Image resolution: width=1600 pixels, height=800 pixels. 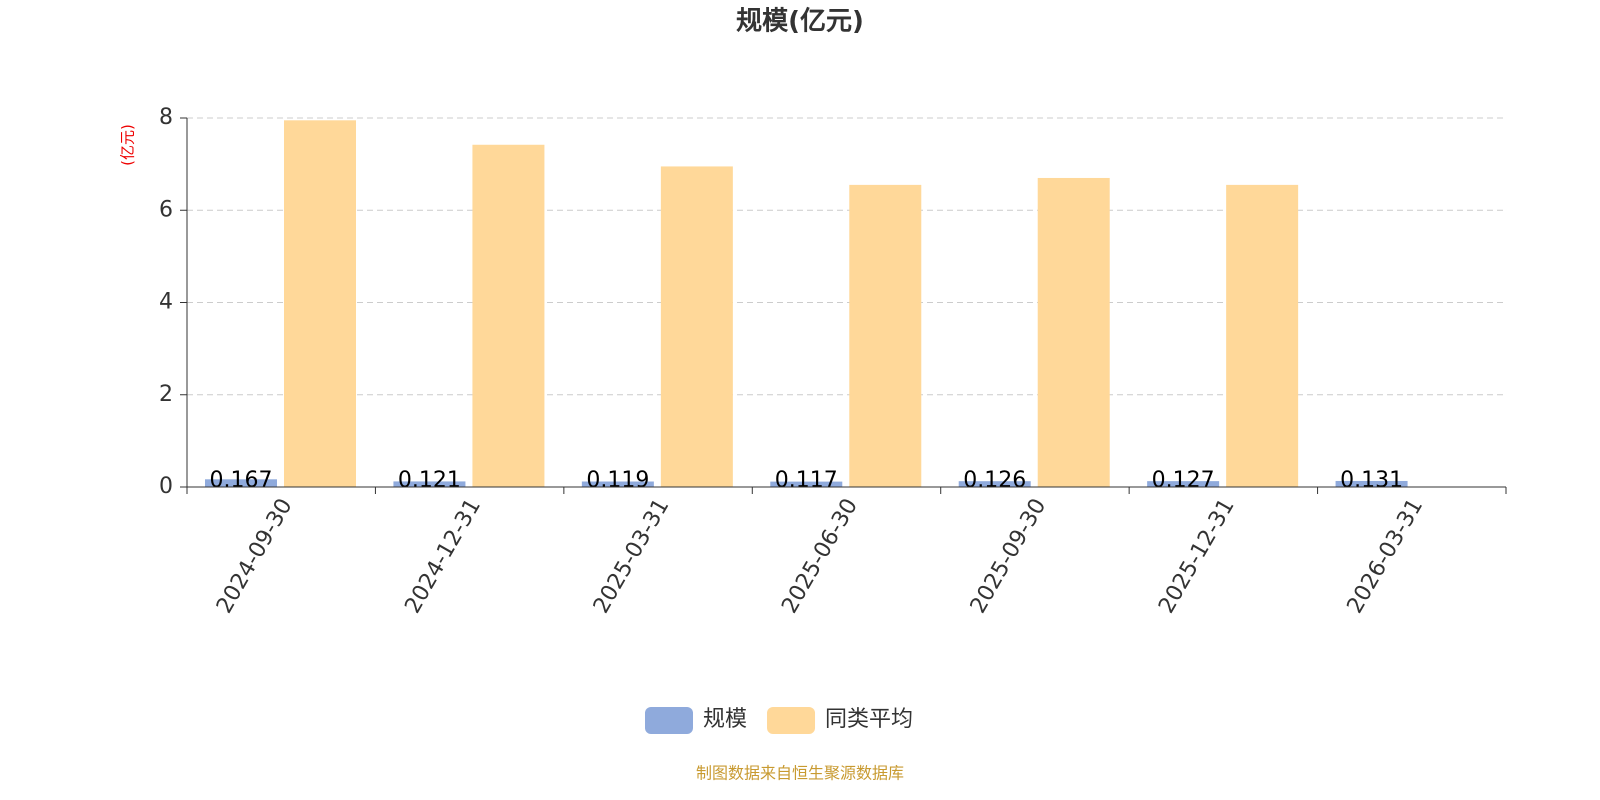 I want to click on data-label: 0.121, so click(x=429, y=480).